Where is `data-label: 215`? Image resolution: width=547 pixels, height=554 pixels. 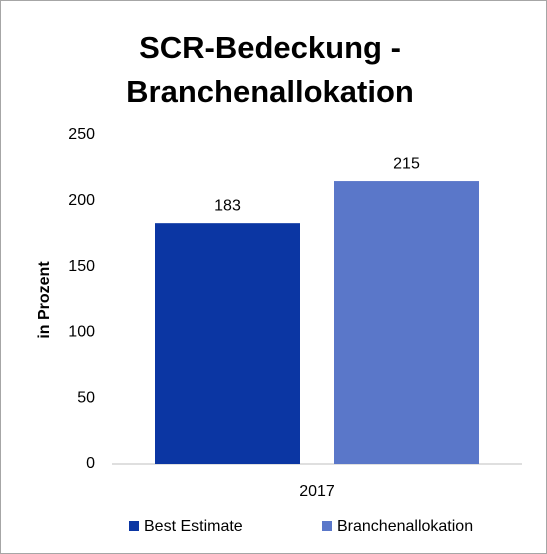 data-label: 215 is located at coordinates (406, 163).